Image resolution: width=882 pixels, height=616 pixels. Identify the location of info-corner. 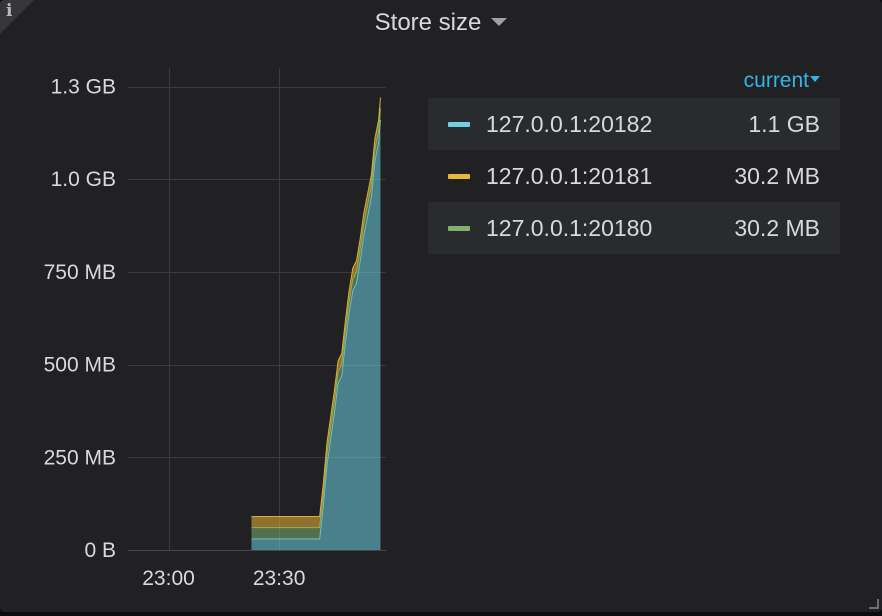
(17, 17).